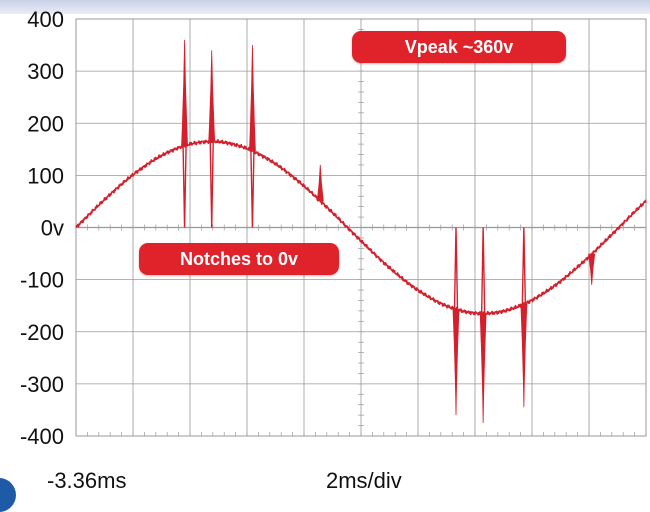  Describe the element at coordinates (45, 19) in the screenshot. I see `y-tick-label: 400` at that location.